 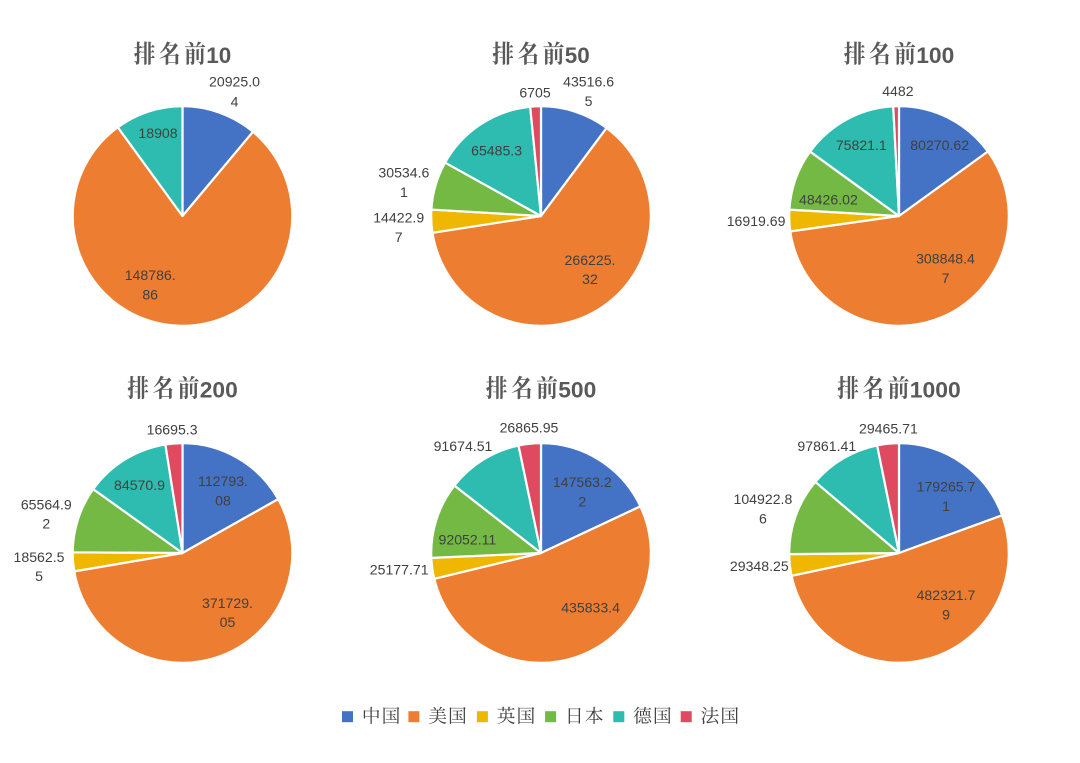 I want to click on svg-text: 200, so click(x=219, y=389).